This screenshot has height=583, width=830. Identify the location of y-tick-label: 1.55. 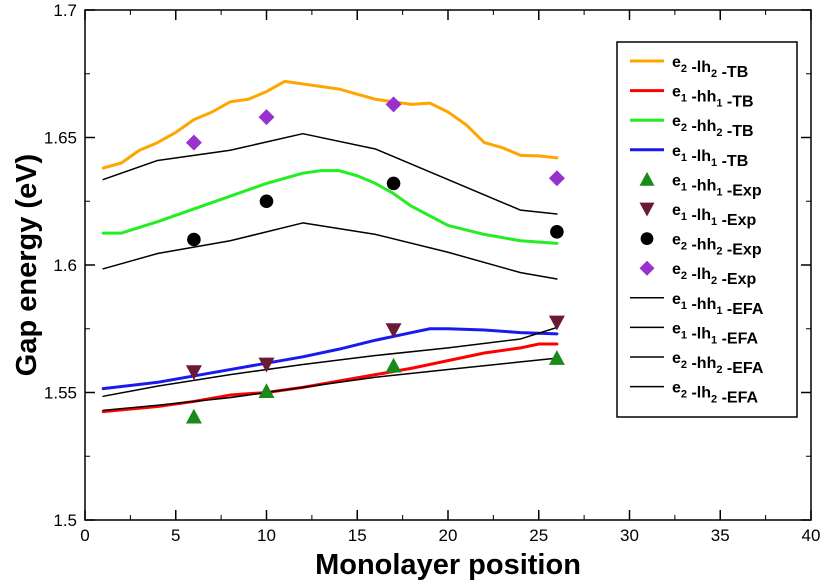
(60, 393).